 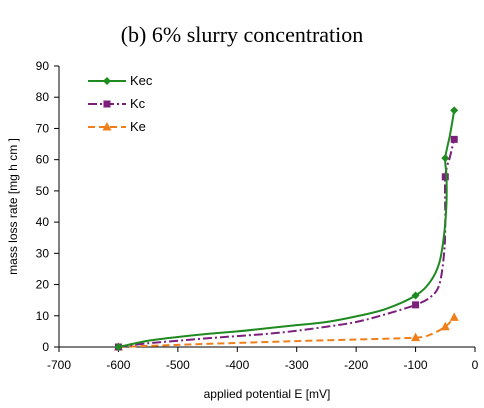 I want to click on series-line-ke, so click(x=286, y=332).